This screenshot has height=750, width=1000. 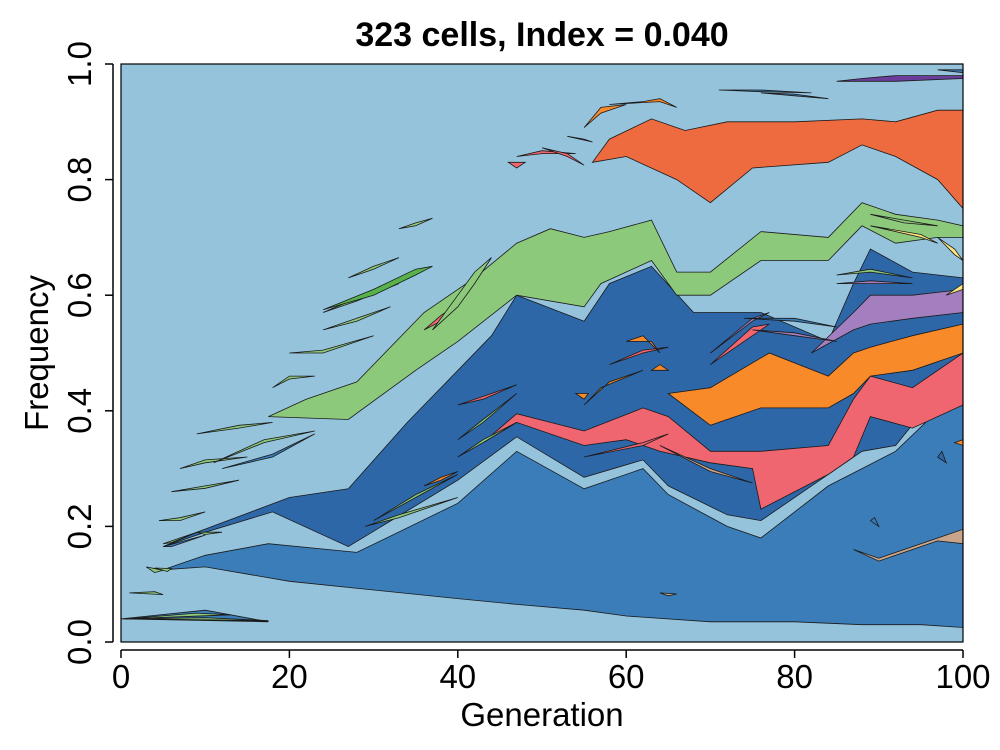 What do you see at coordinates (79, 64) in the screenshot?
I see `y-tick-label: 1.0` at bounding box center [79, 64].